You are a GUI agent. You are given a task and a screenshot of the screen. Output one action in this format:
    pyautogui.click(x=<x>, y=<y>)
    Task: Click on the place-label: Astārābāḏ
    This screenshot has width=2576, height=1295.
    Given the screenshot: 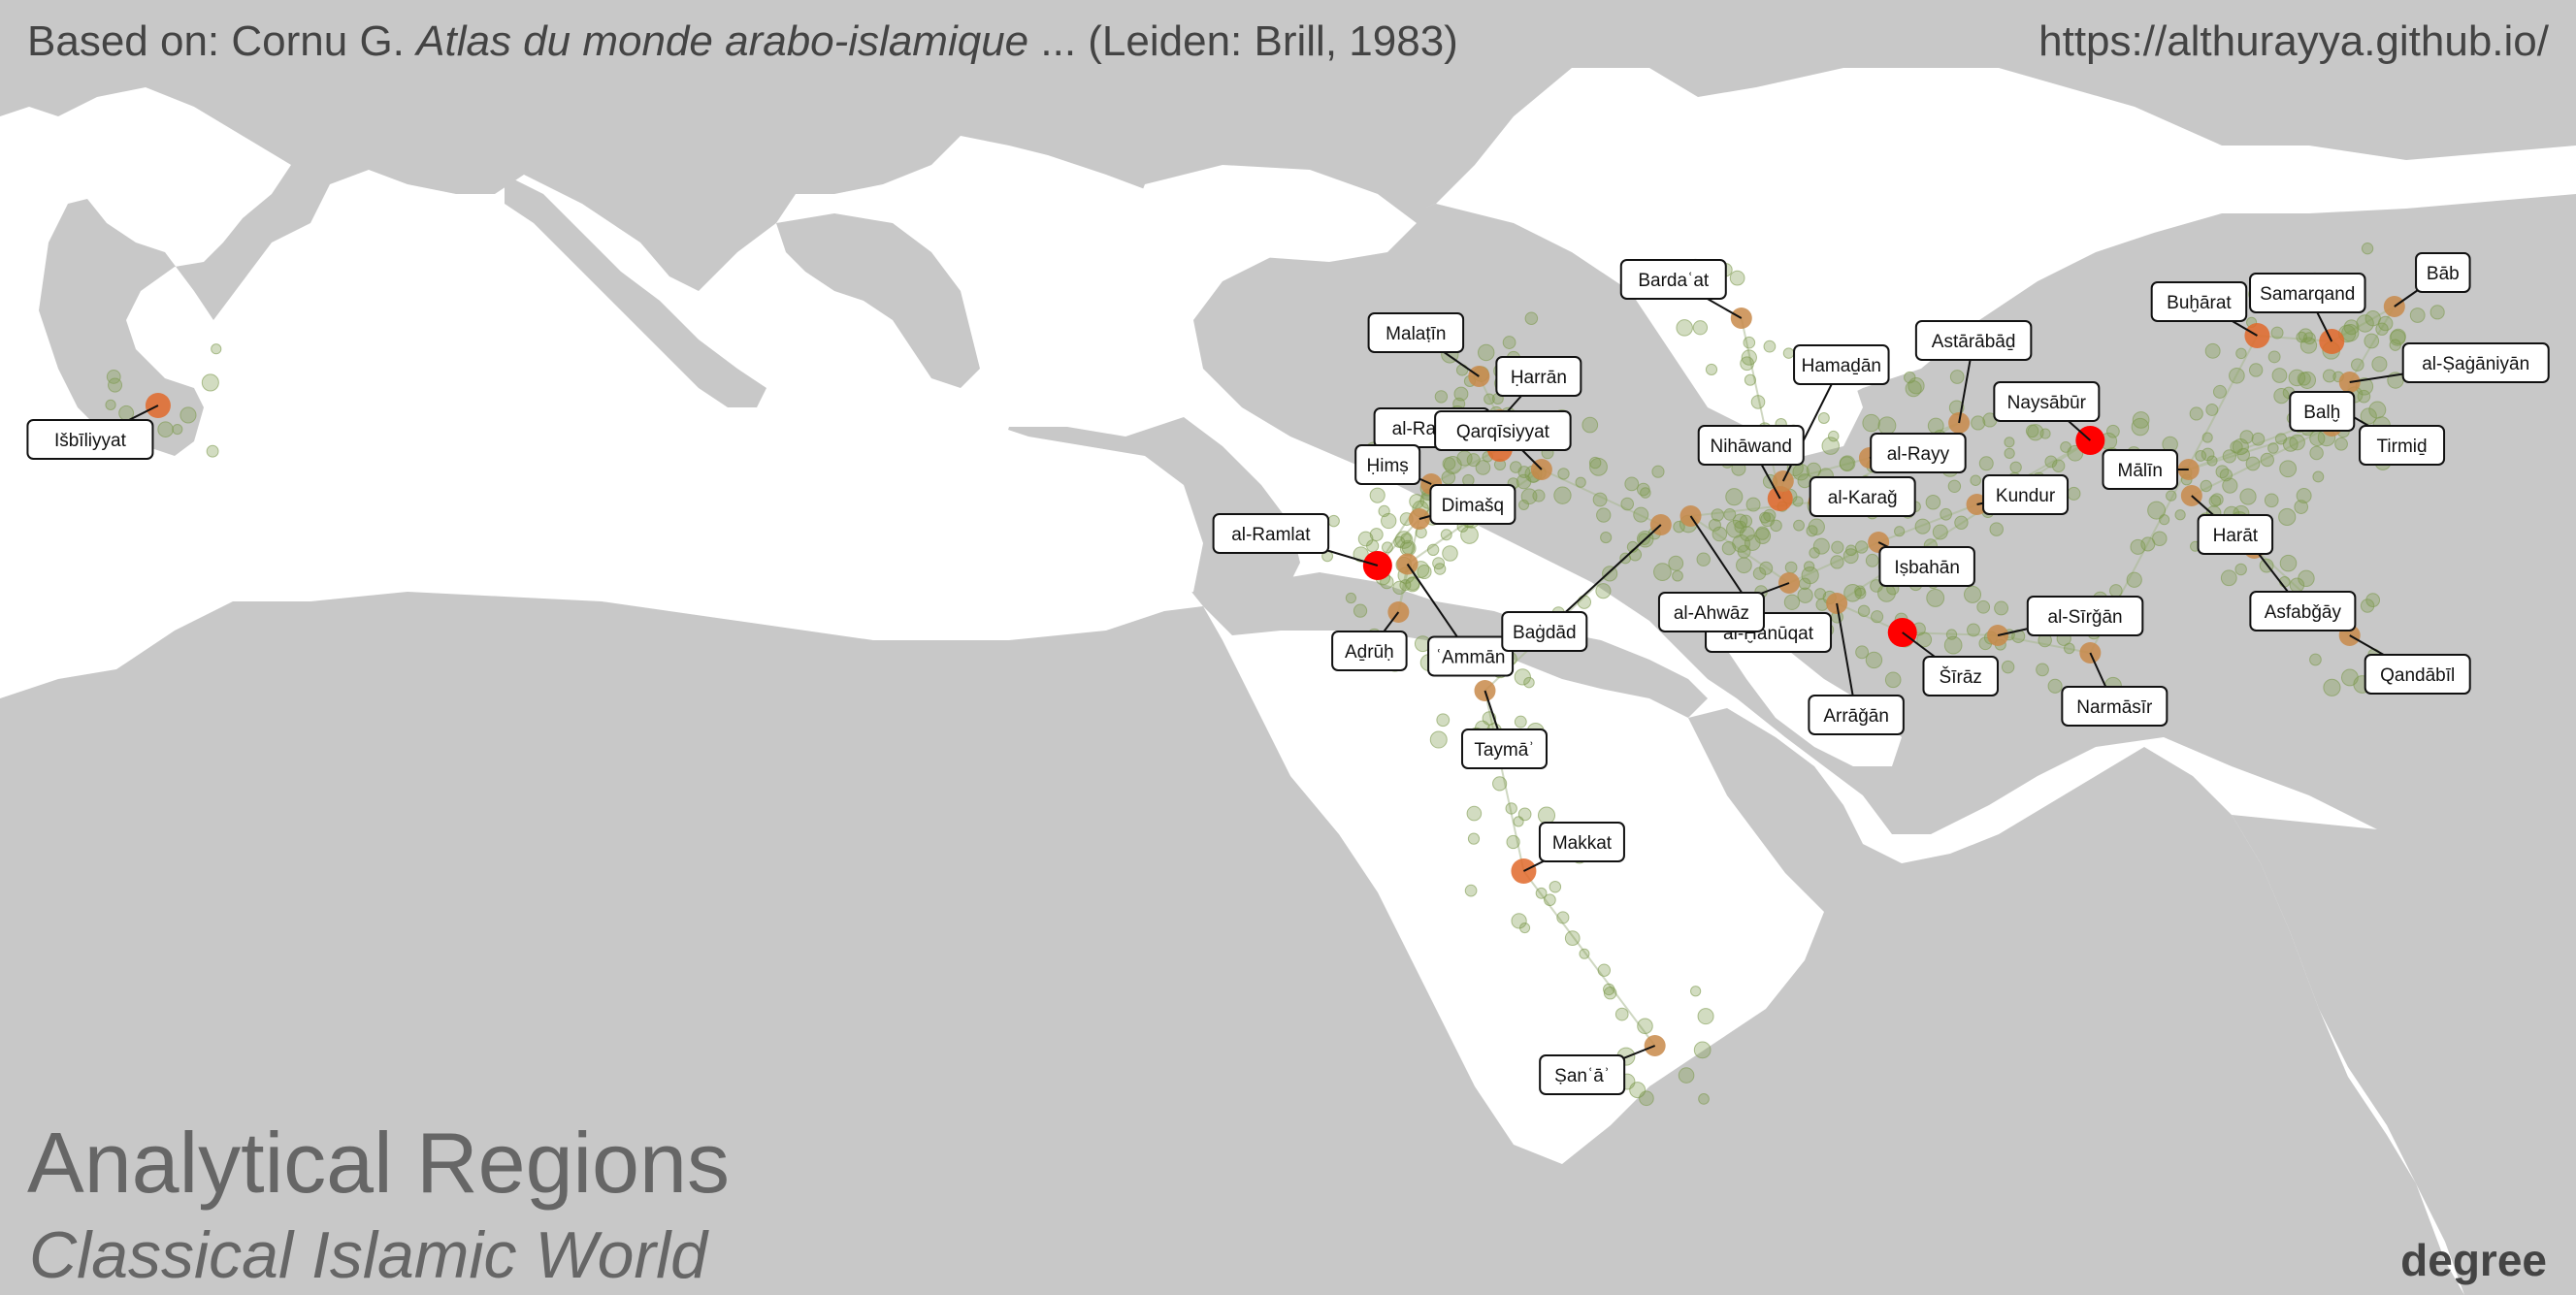 What is the action you would take?
    pyautogui.click(x=1974, y=342)
    